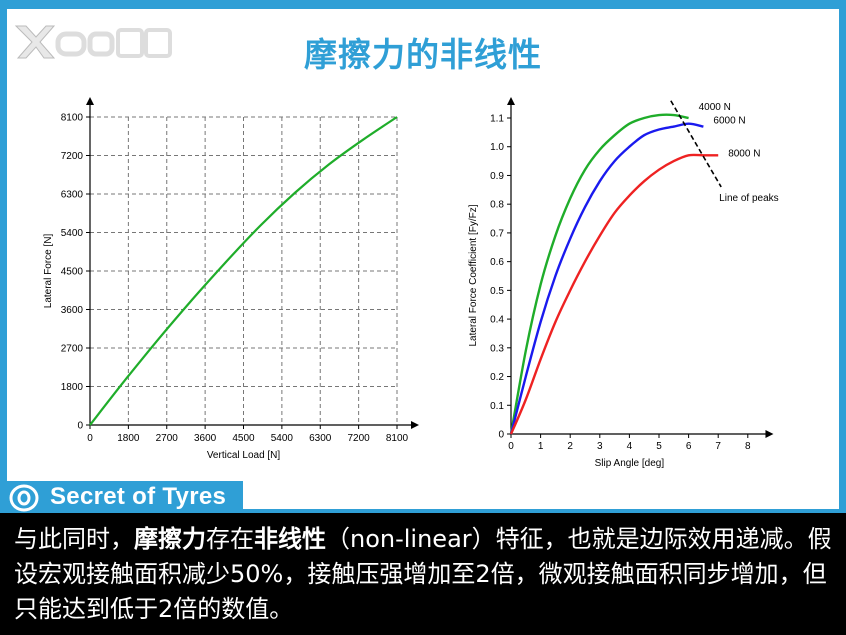 This screenshot has width=846, height=635. What do you see at coordinates (138, 496) in the screenshot?
I see `brand-name: Secret of Tyres` at bounding box center [138, 496].